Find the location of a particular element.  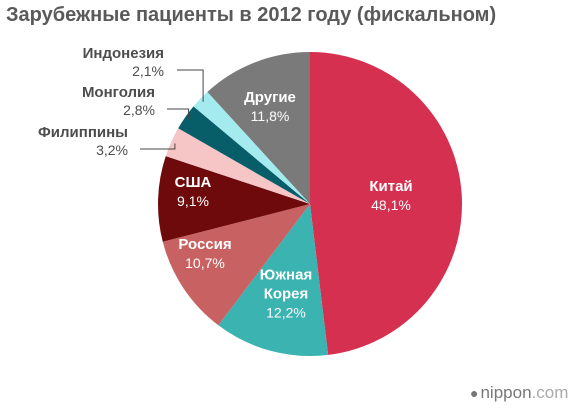

slice-label: Монголия is located at coordinates (118, 92).